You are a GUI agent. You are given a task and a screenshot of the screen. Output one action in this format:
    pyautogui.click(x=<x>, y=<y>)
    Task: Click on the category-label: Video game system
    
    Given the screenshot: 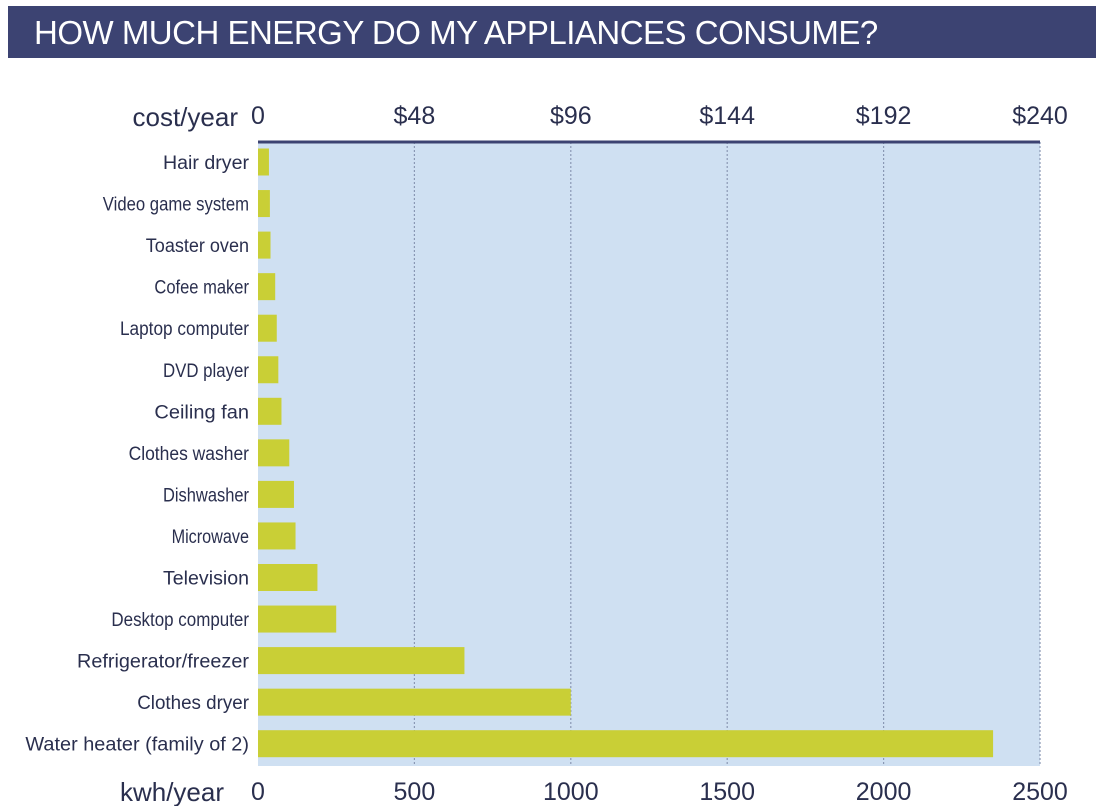 What is the action you would take?
    pyautogui.click(x=176, y=205)
    